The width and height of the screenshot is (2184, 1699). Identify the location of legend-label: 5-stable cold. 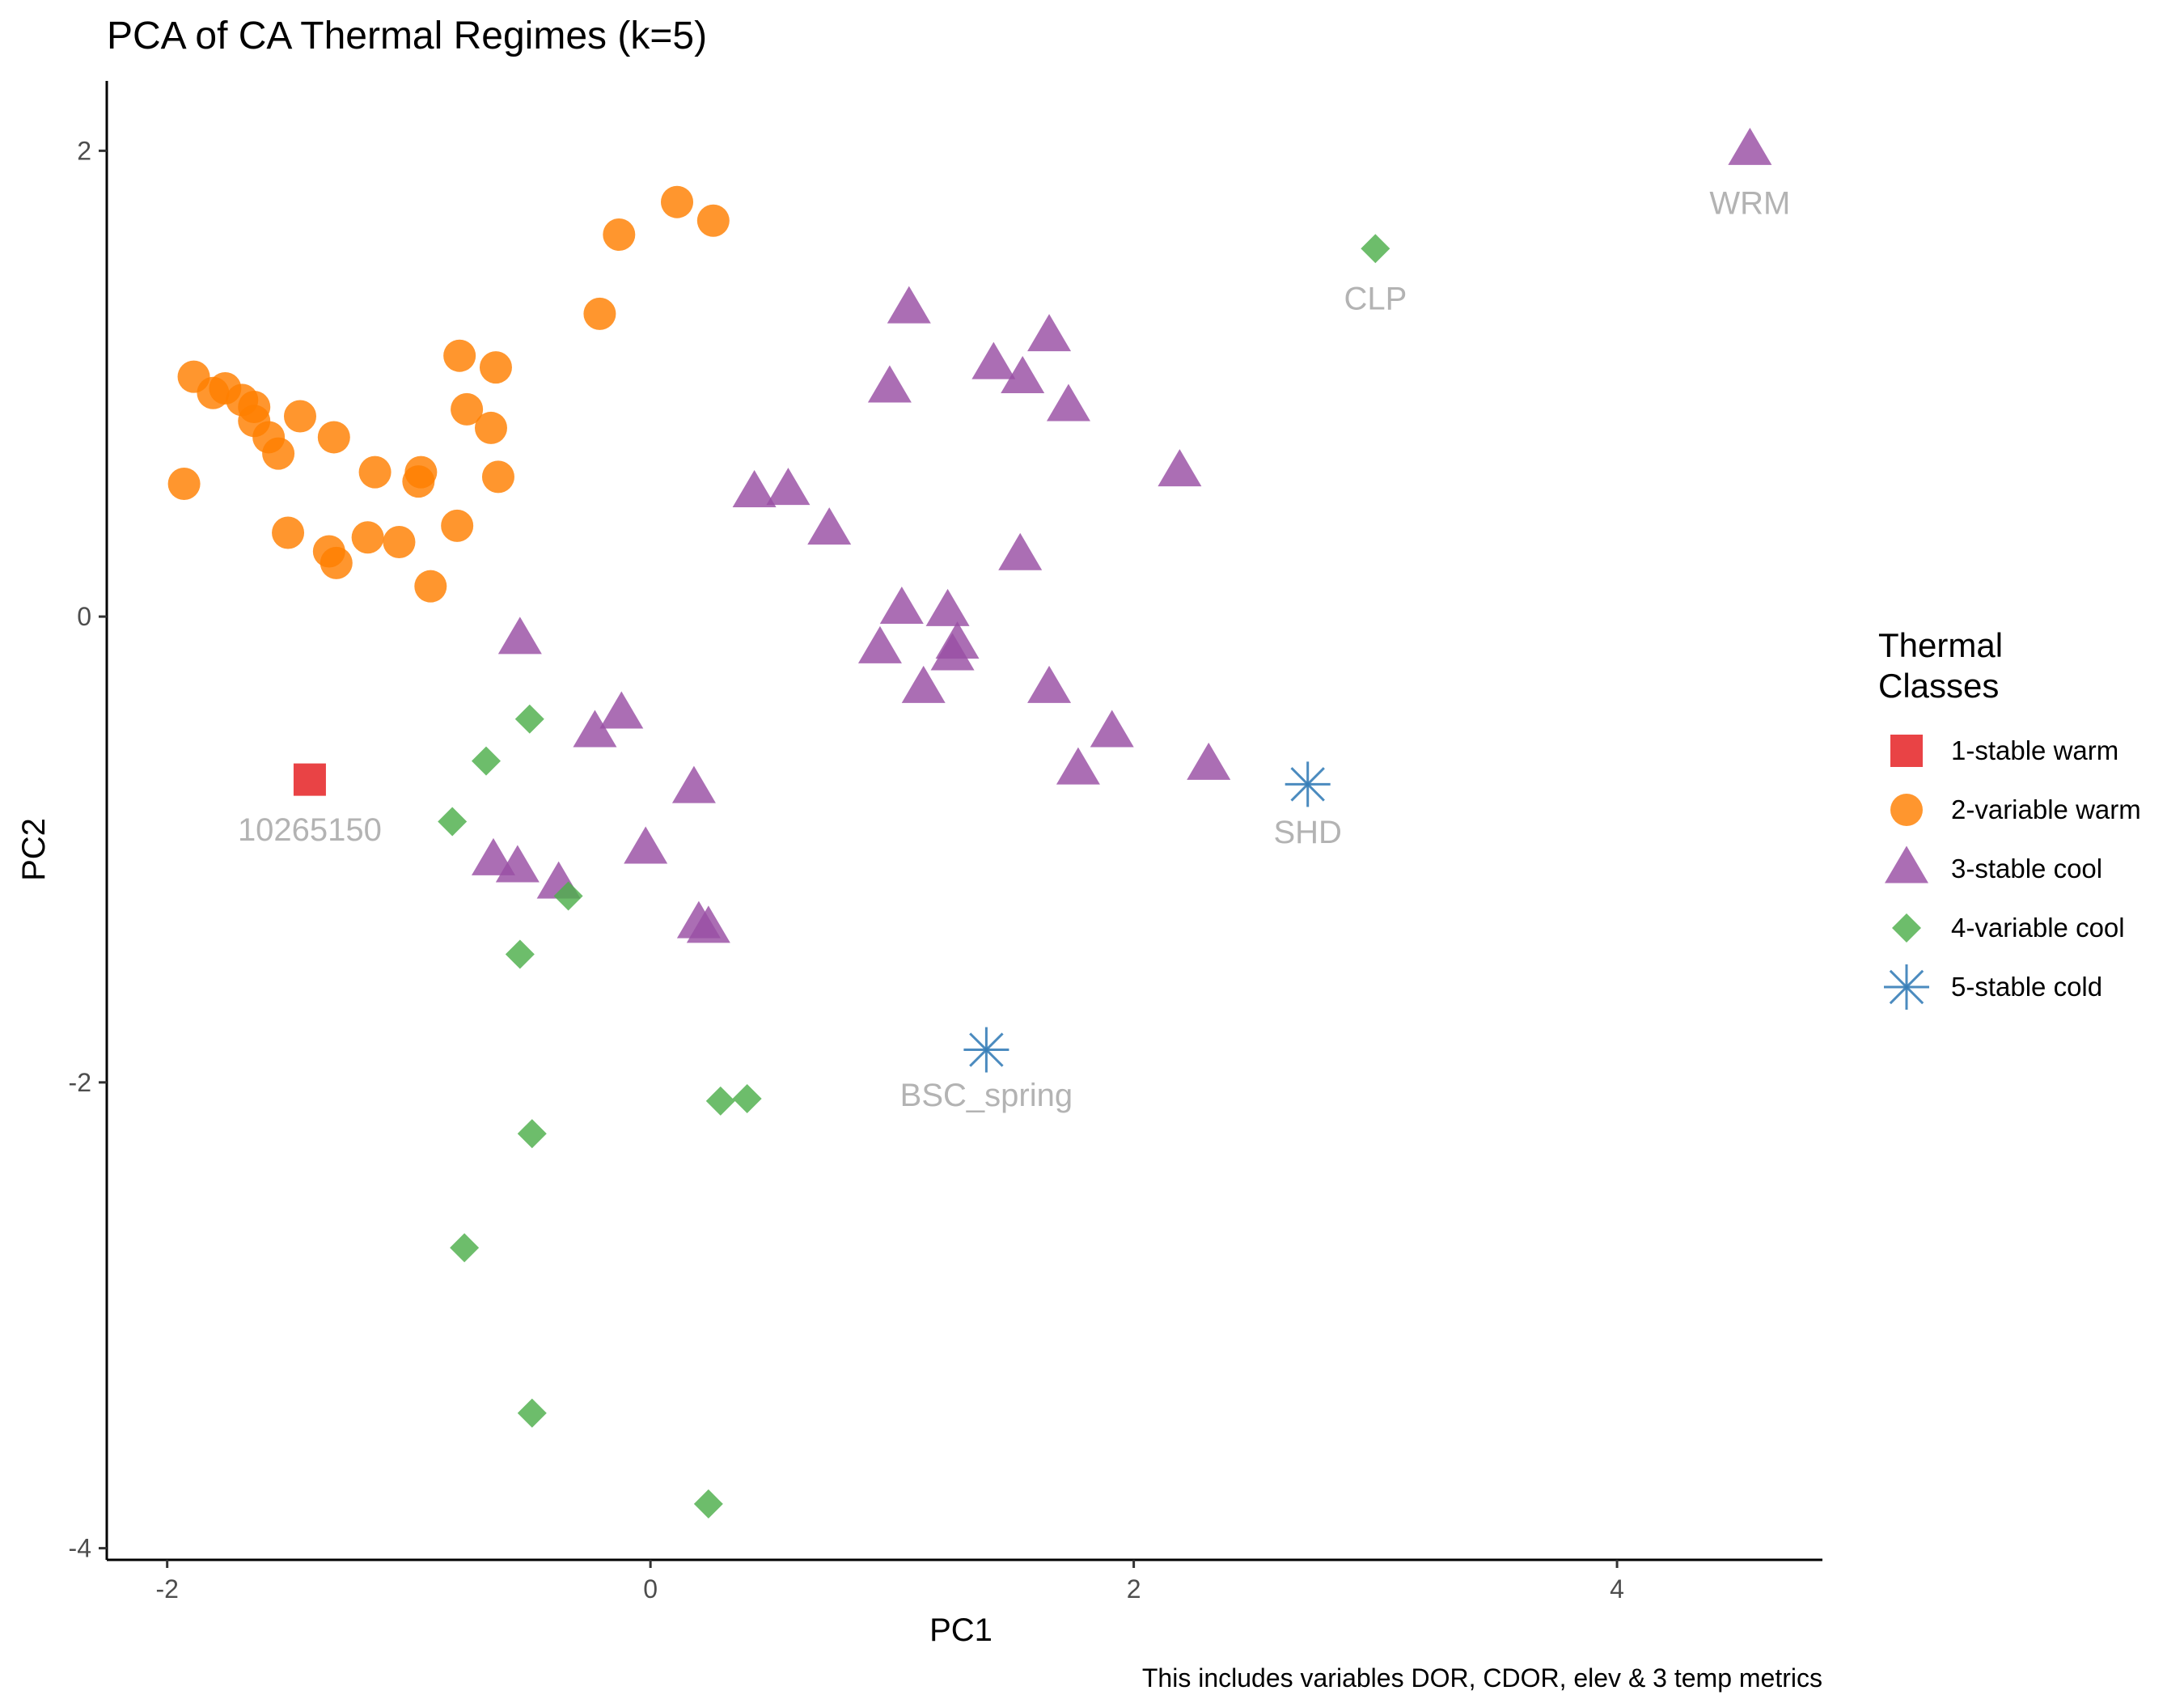
(2026, 987).